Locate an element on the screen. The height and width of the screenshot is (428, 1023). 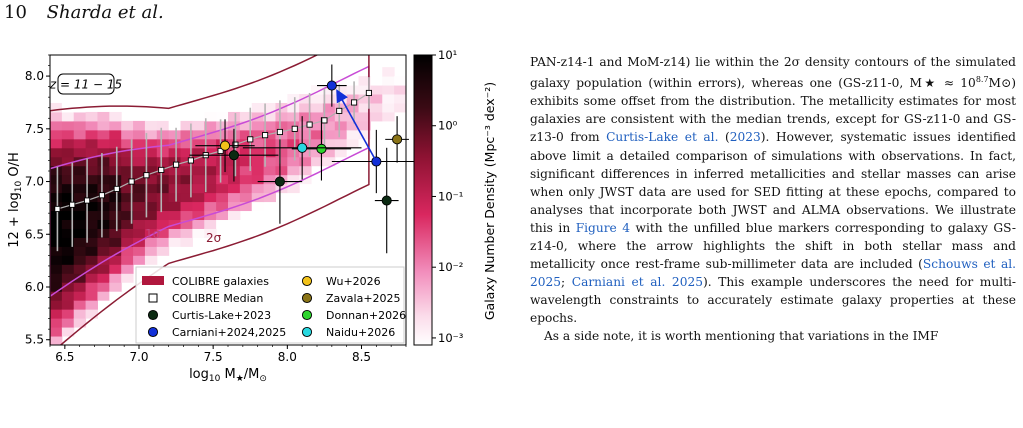
citation-link: Figure 4 is located at coordinates (603, 227).